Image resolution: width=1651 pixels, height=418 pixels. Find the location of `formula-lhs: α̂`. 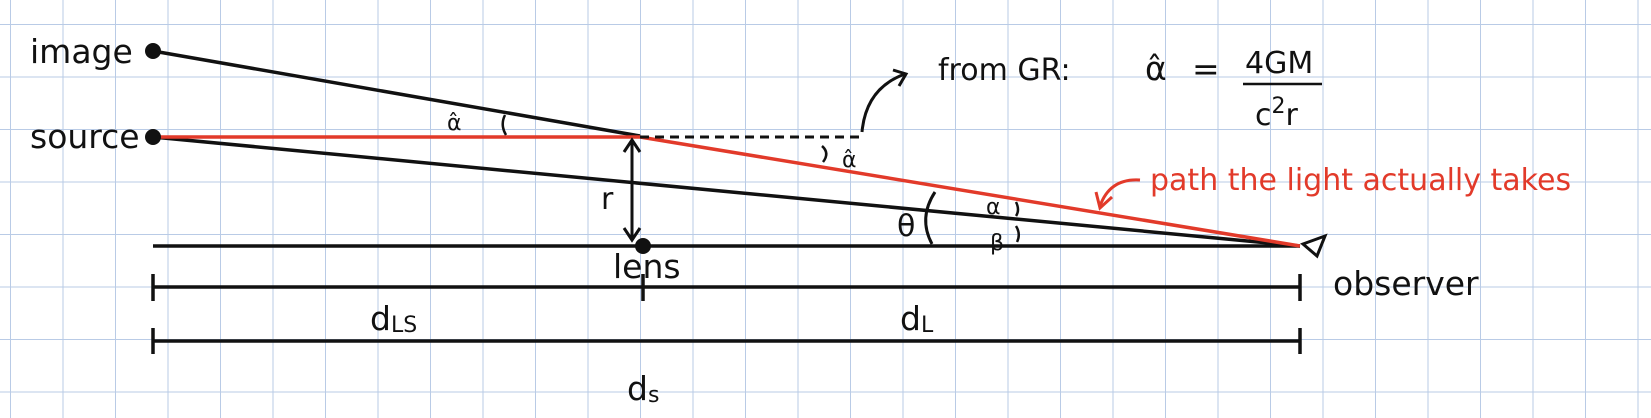

formula-lhs: α̂ is located at coordinates (1156, 68).